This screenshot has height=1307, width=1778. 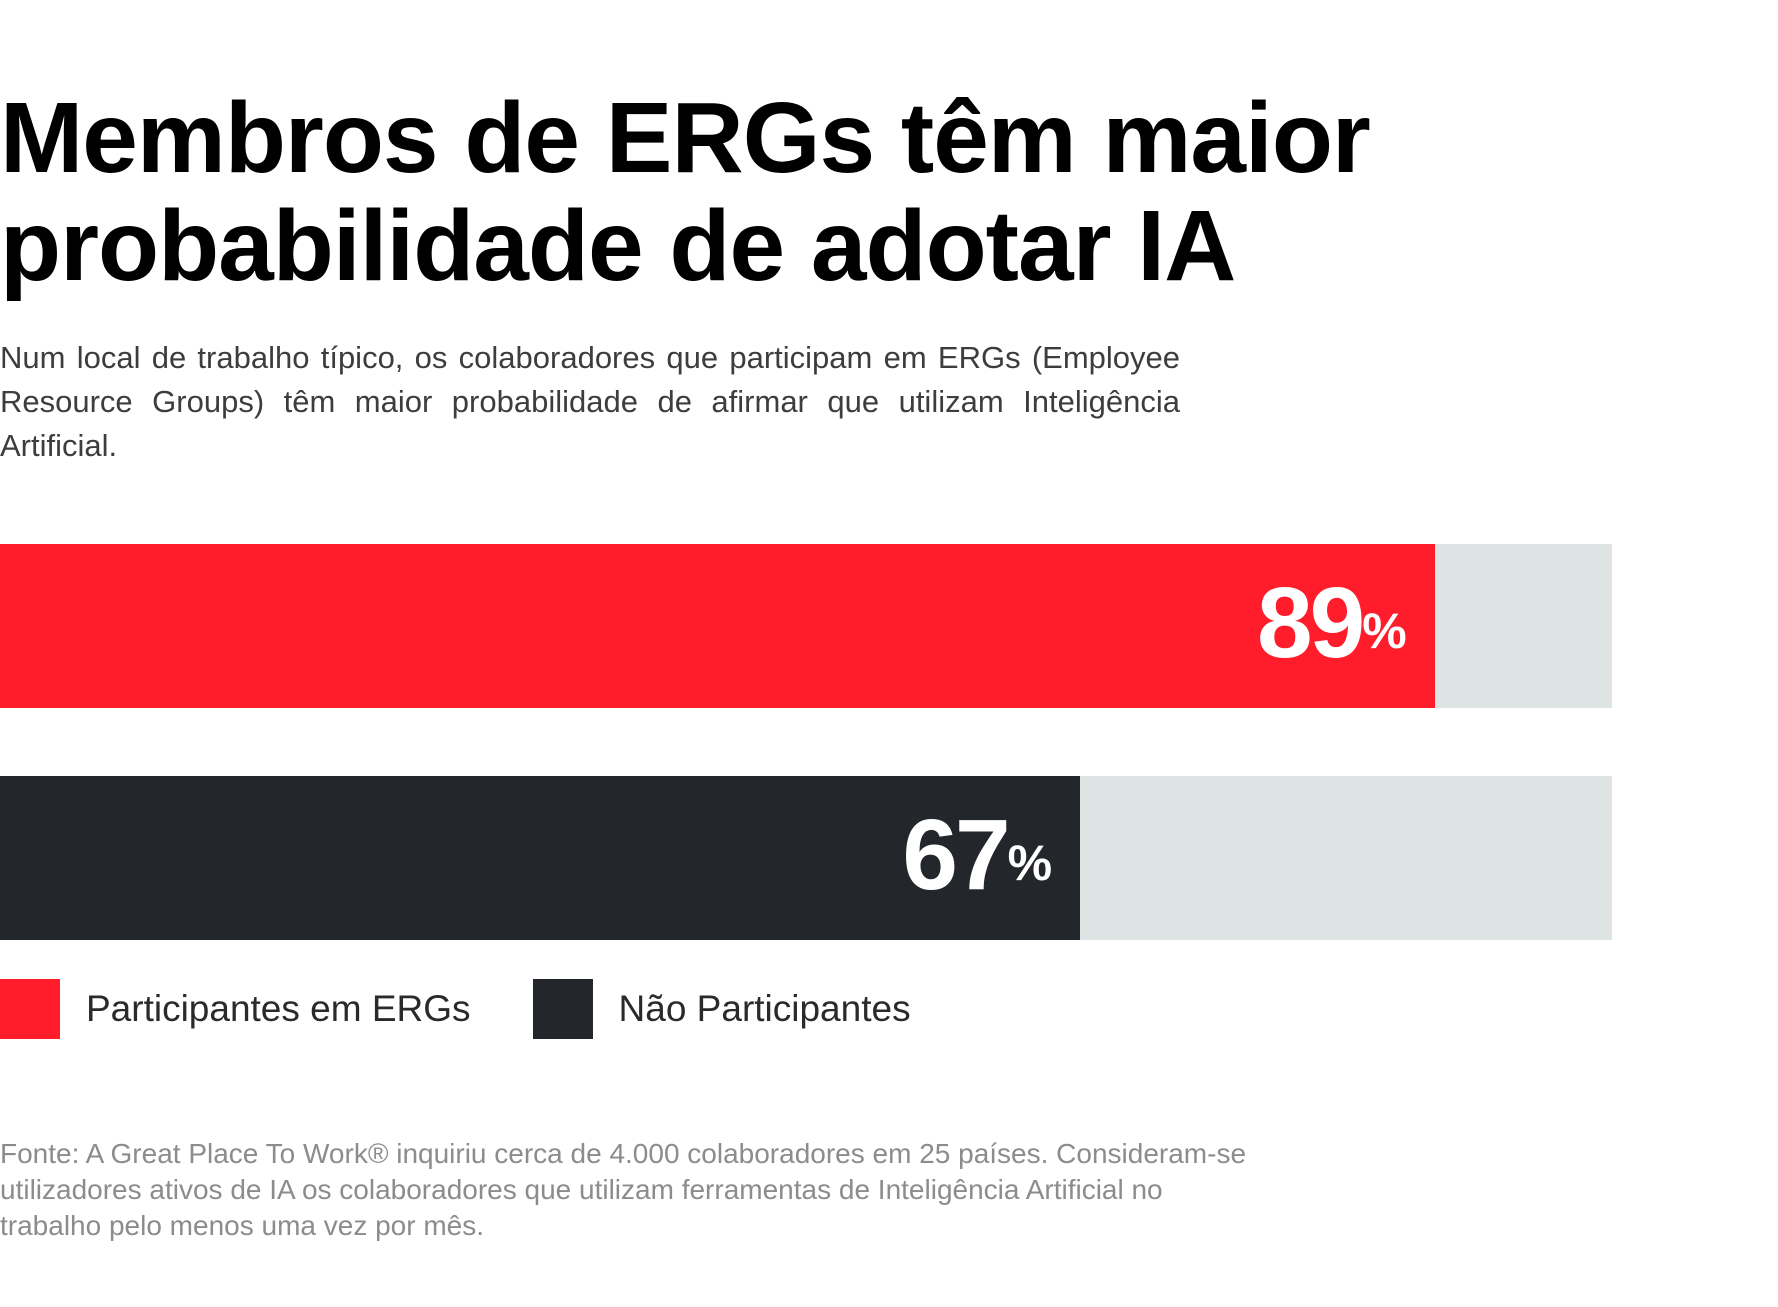 I want to click on bar-value-number: 89, so click(x=1310, y=623).